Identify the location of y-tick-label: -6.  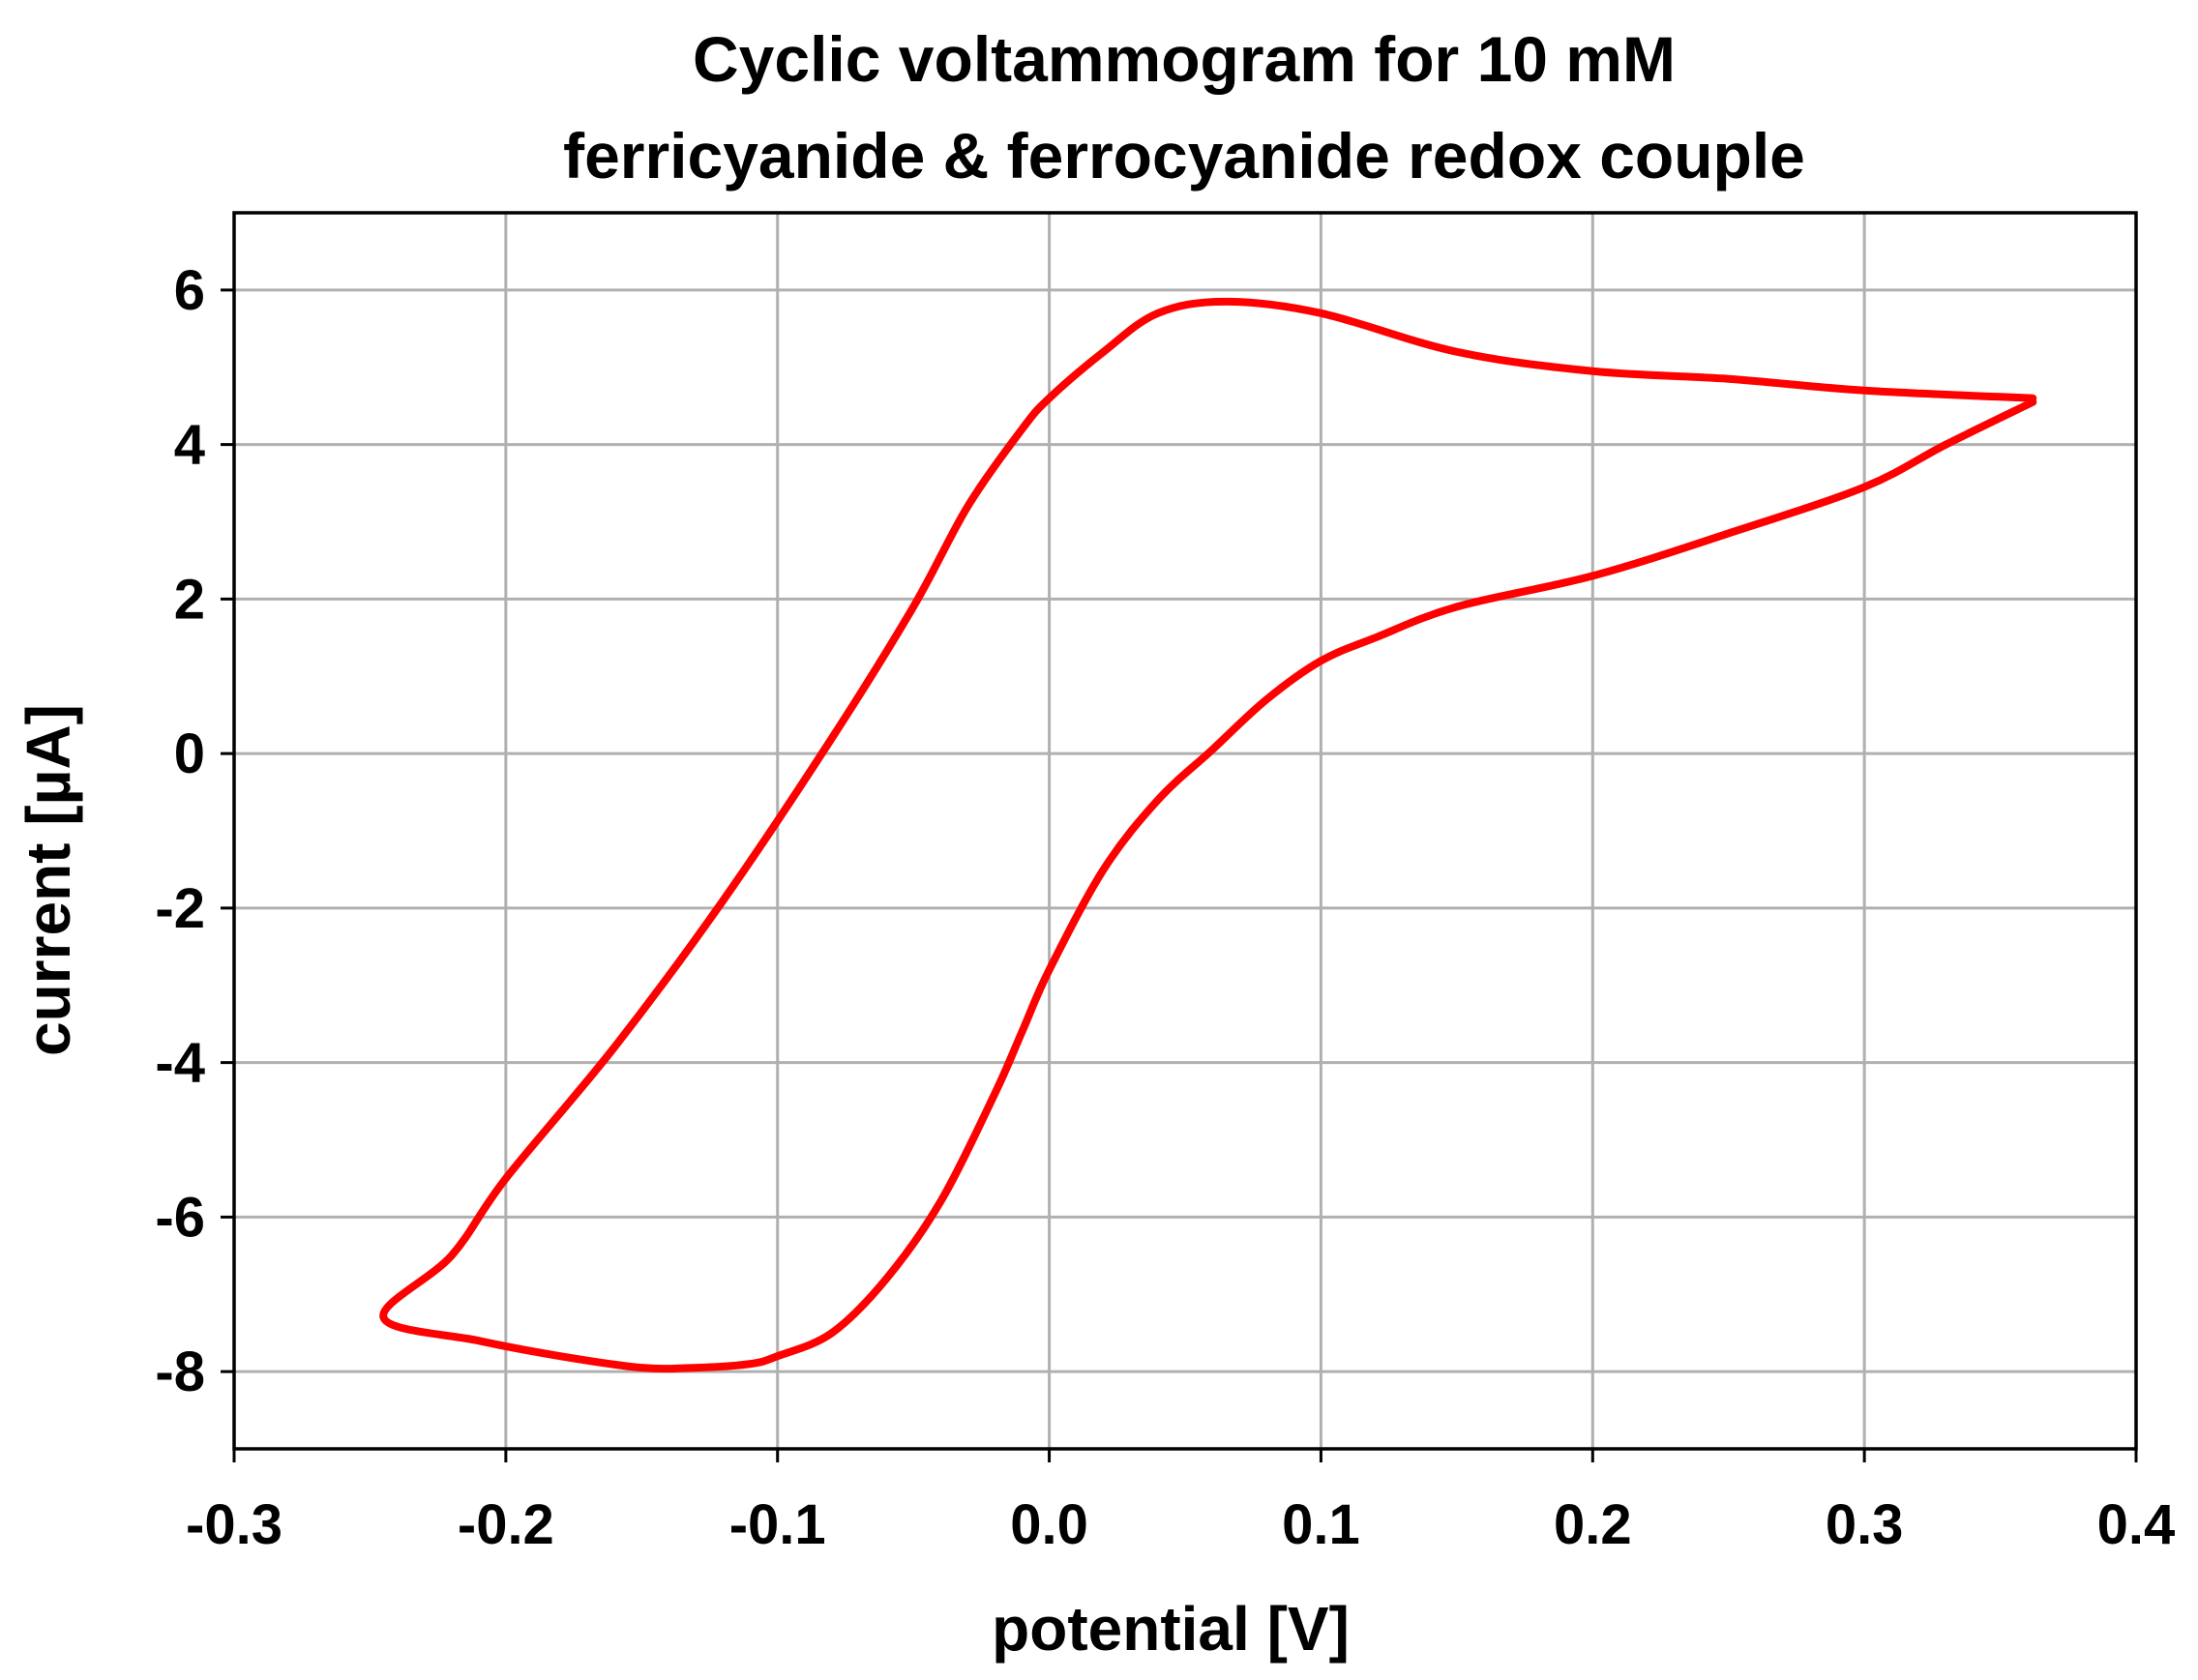
(180, 1217).